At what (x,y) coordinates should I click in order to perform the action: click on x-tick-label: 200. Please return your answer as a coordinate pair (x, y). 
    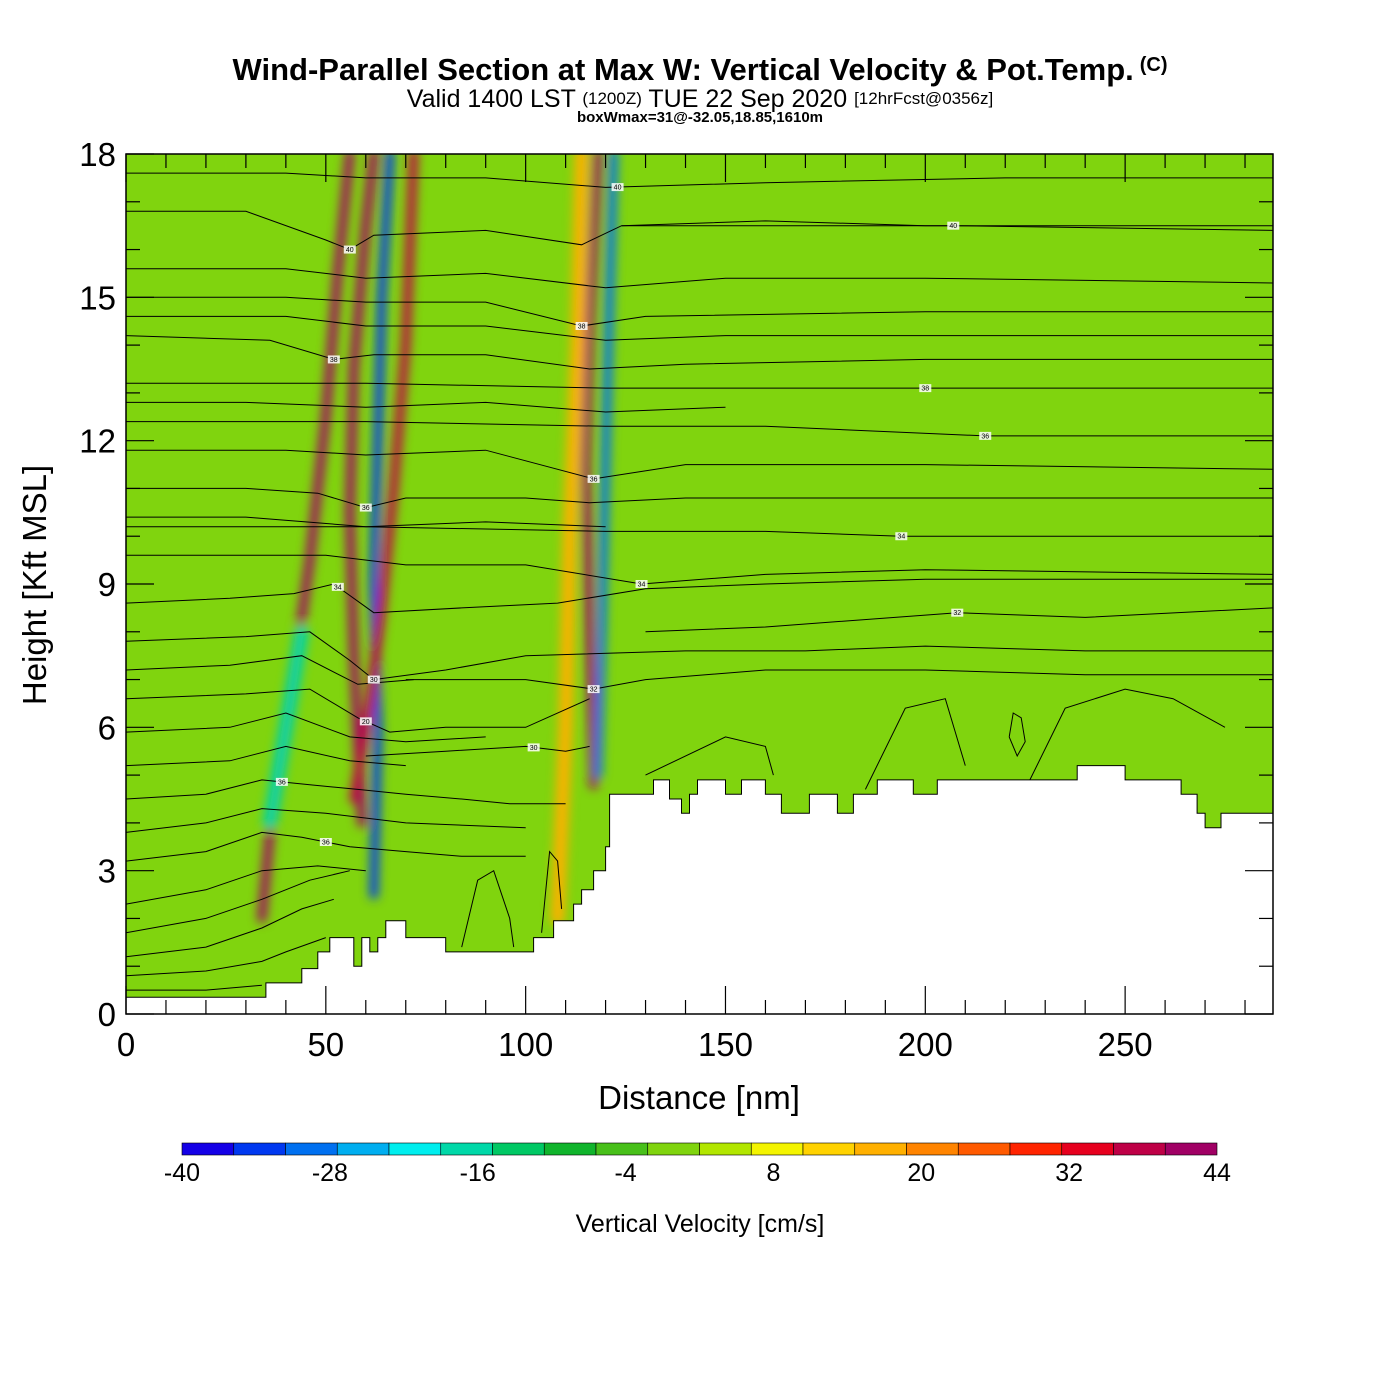
    Looking at the image, I should click on (925, 1044).